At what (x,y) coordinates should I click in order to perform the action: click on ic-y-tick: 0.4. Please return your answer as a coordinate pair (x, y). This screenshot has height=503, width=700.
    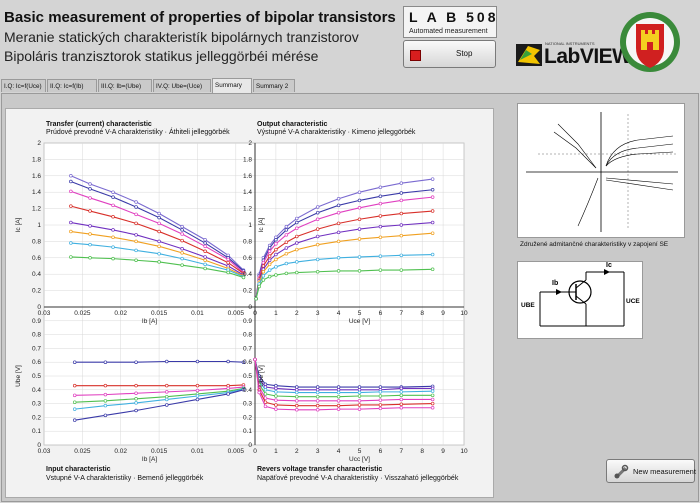
    Looking at the image, I should click on (36, 274).